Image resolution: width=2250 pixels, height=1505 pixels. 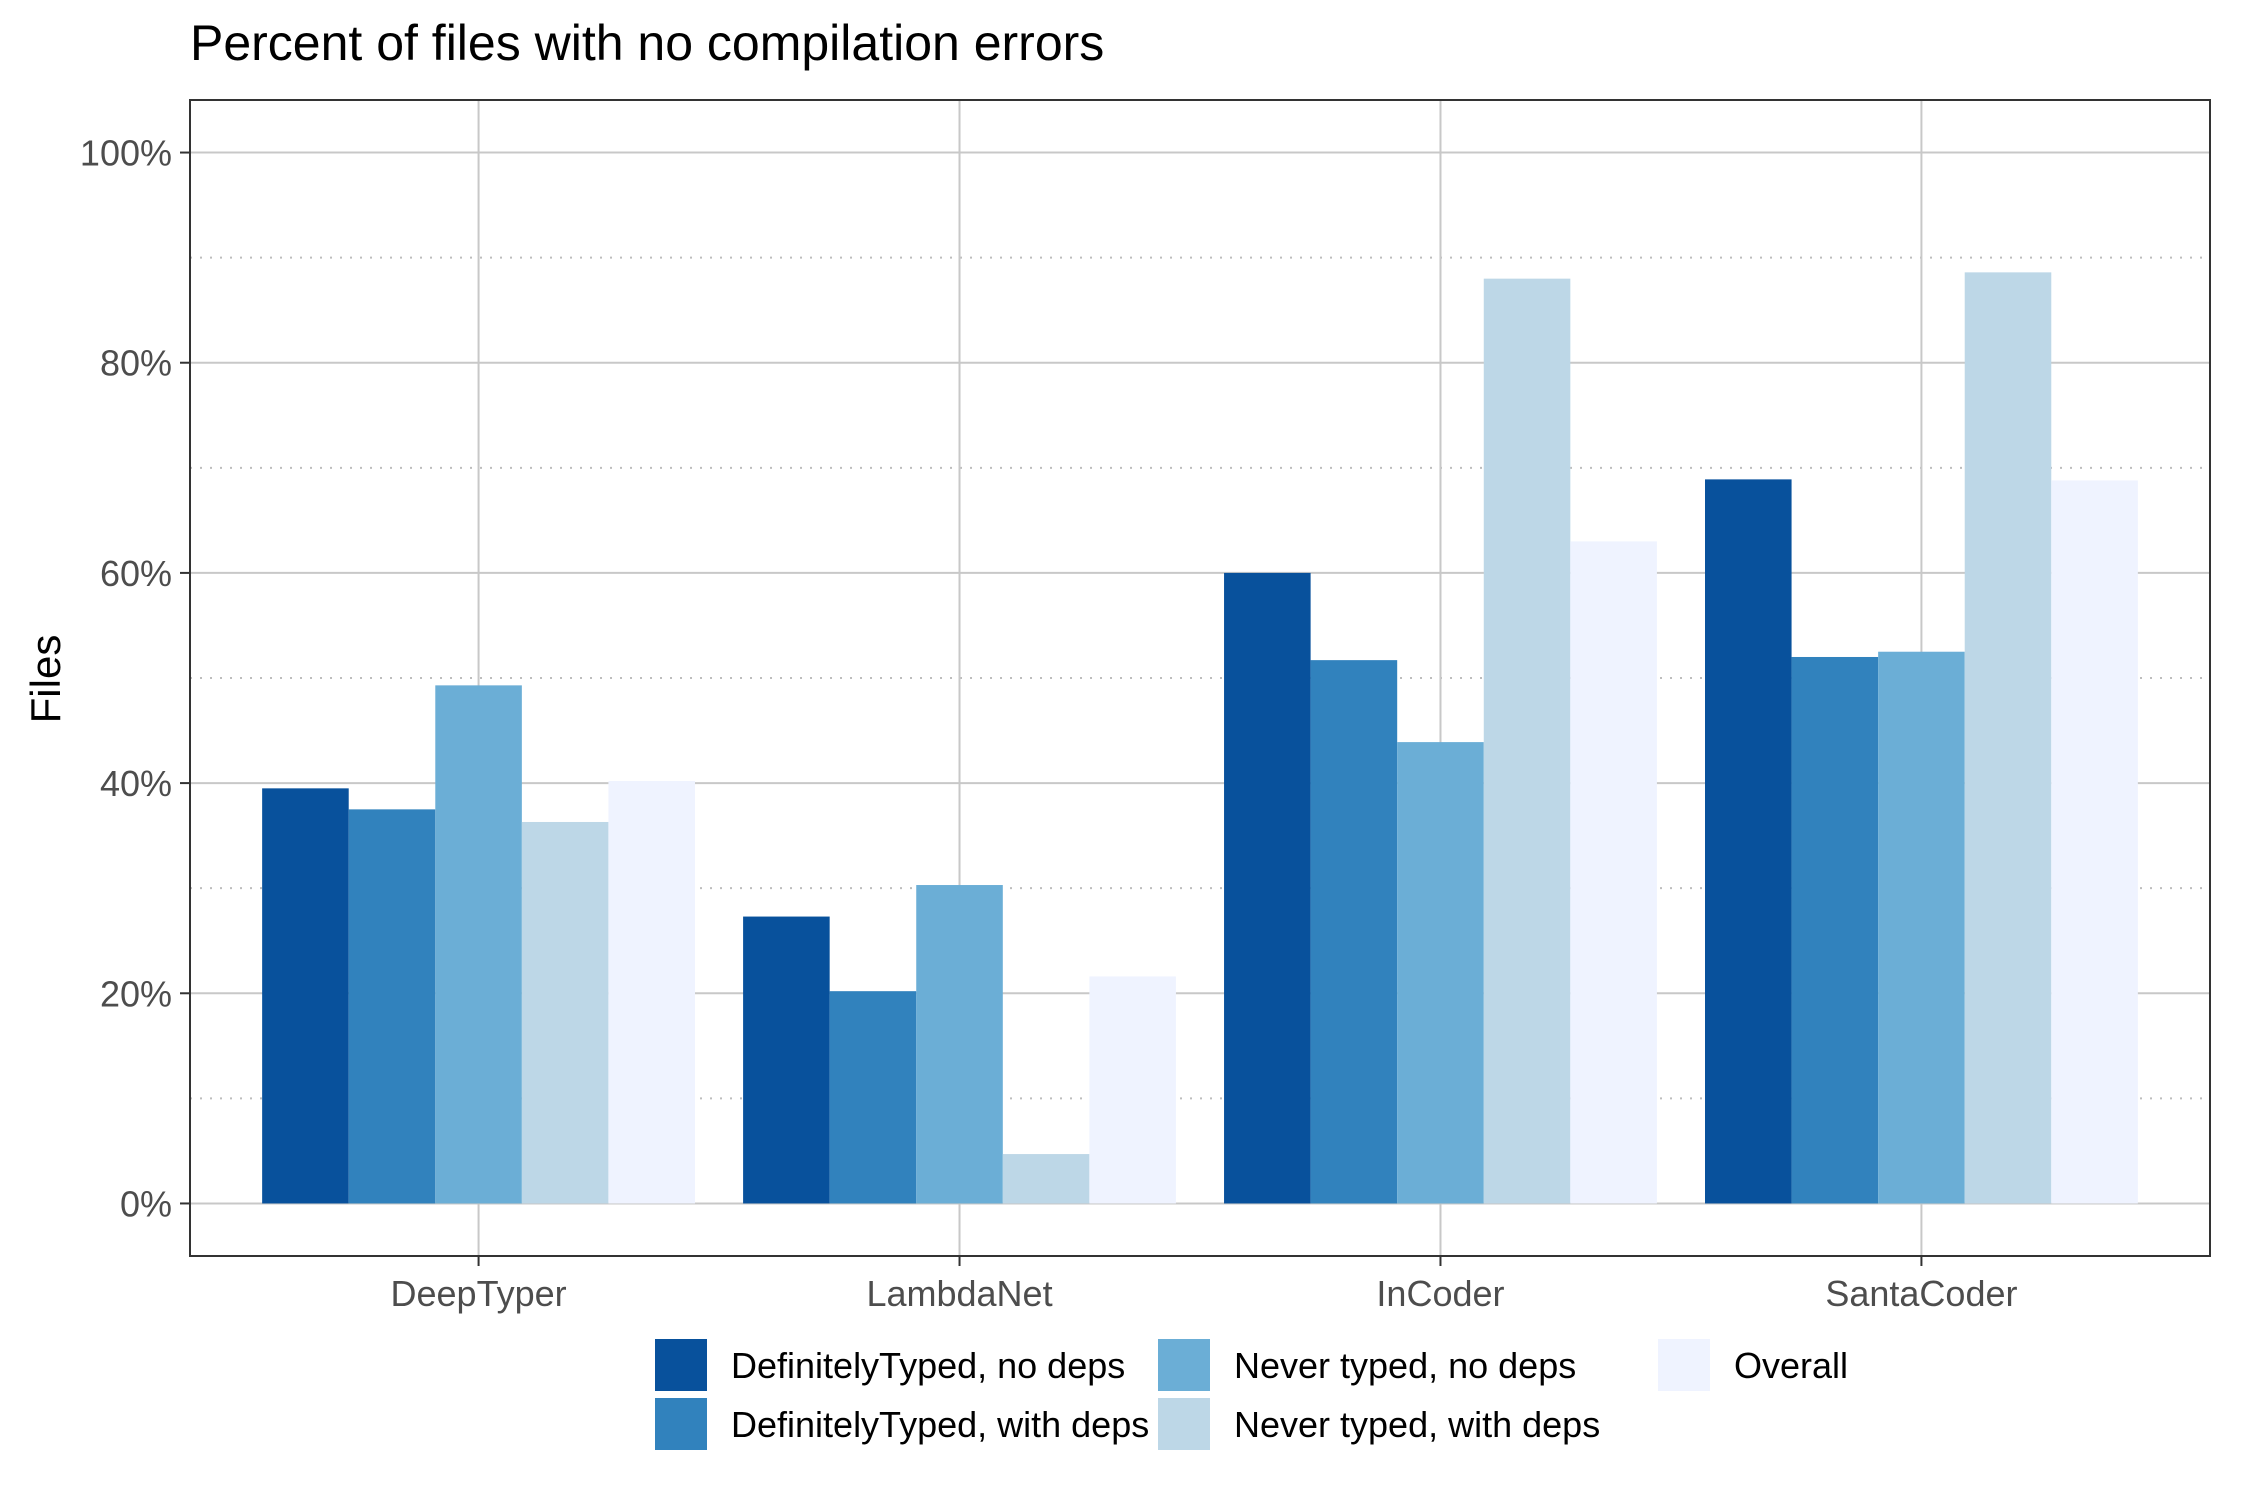 I want to click on y-tick-label: 20%, so click(x=136, y=993).